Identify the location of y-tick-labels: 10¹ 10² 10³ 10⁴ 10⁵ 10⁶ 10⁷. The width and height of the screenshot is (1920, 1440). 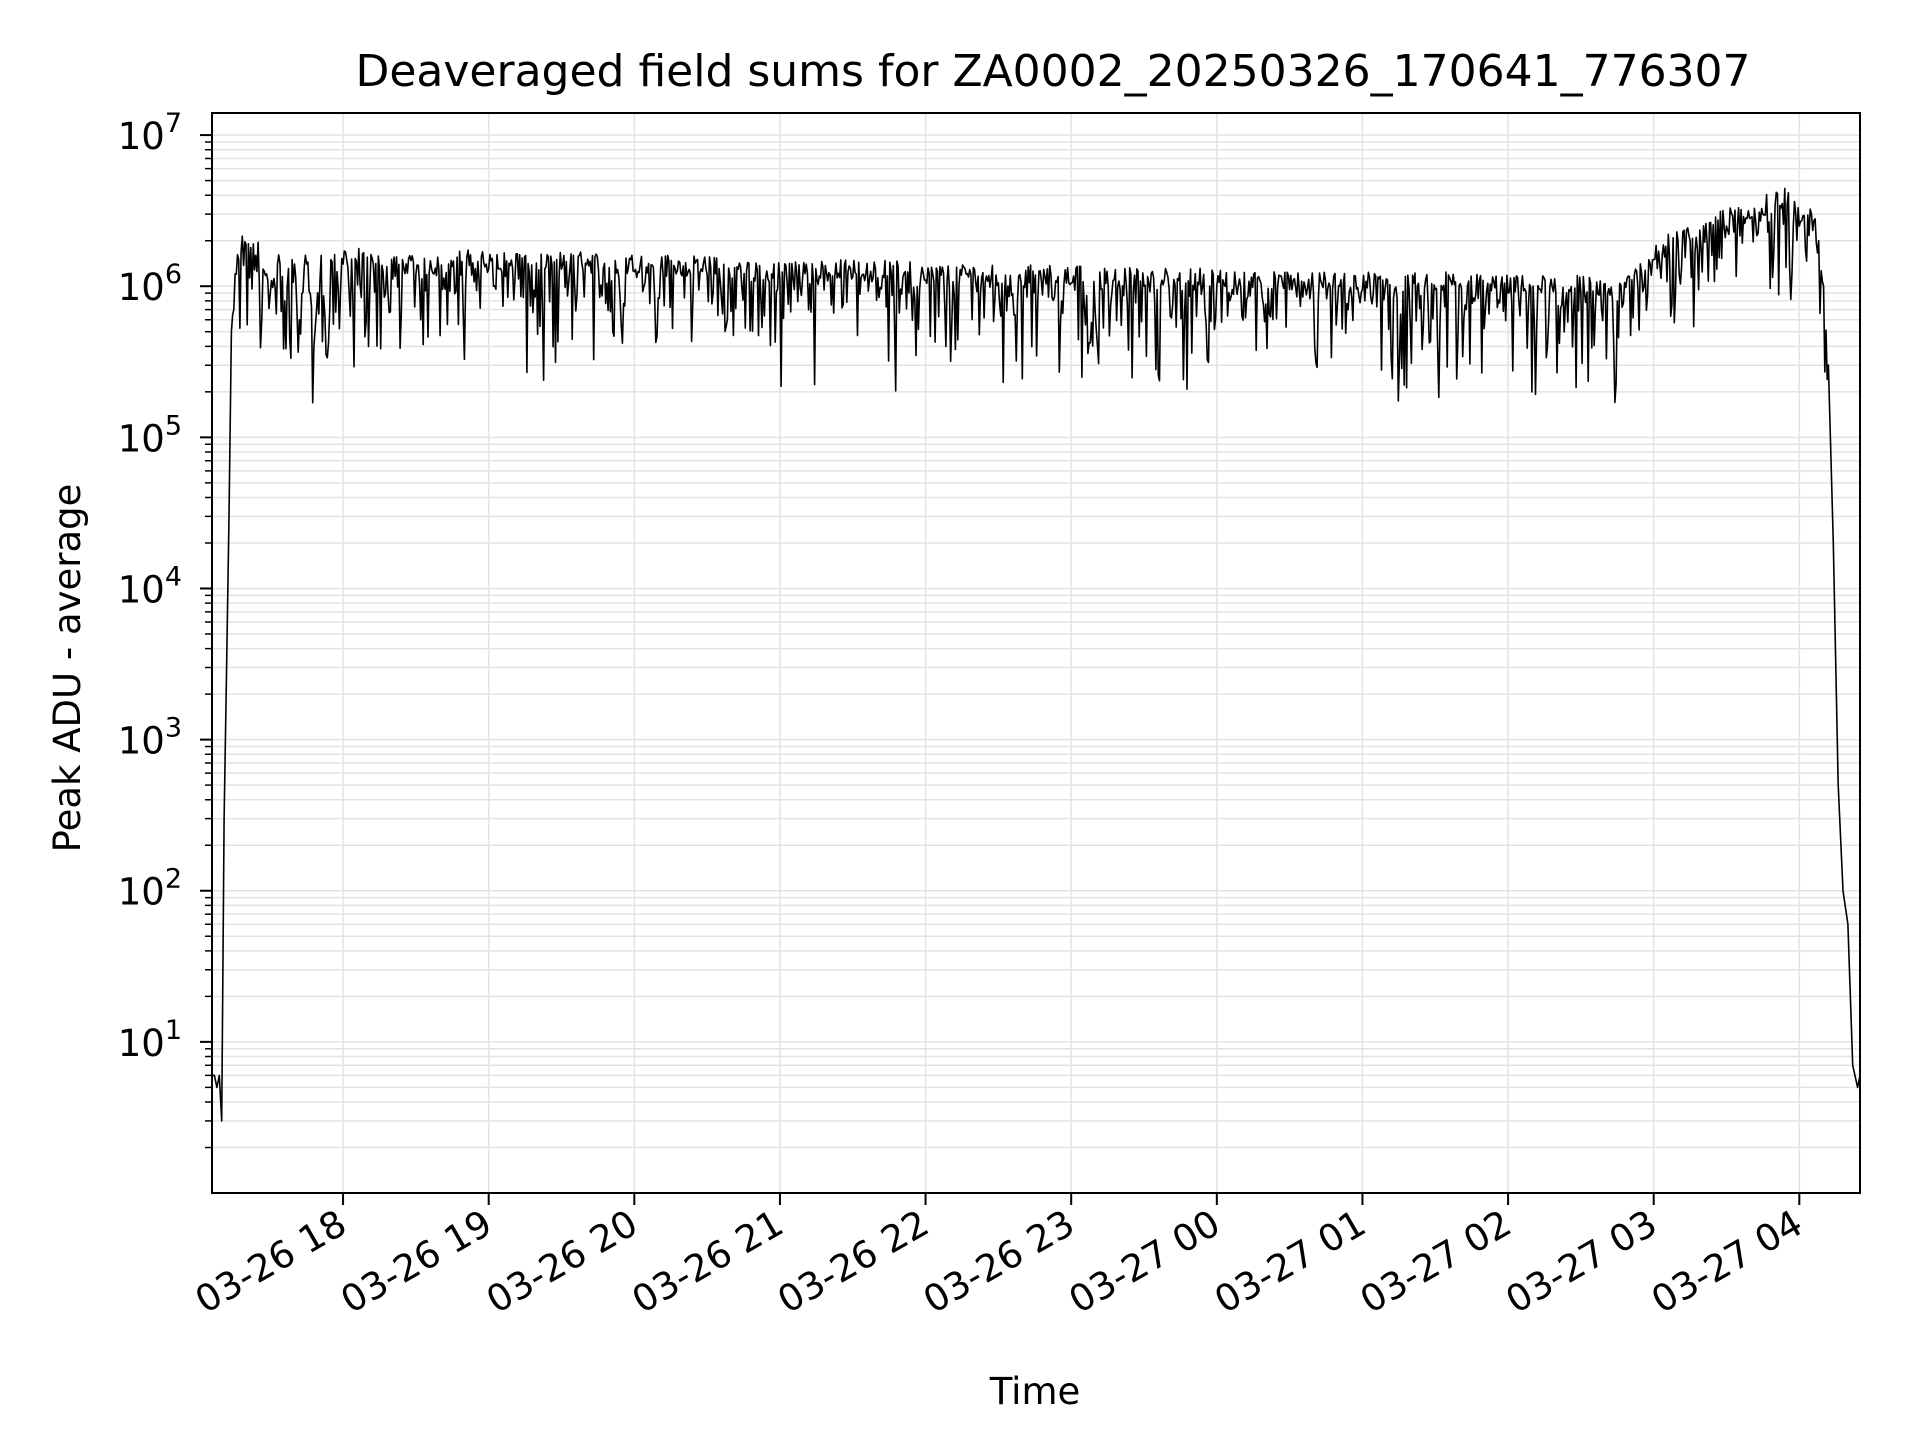
(150, 586).